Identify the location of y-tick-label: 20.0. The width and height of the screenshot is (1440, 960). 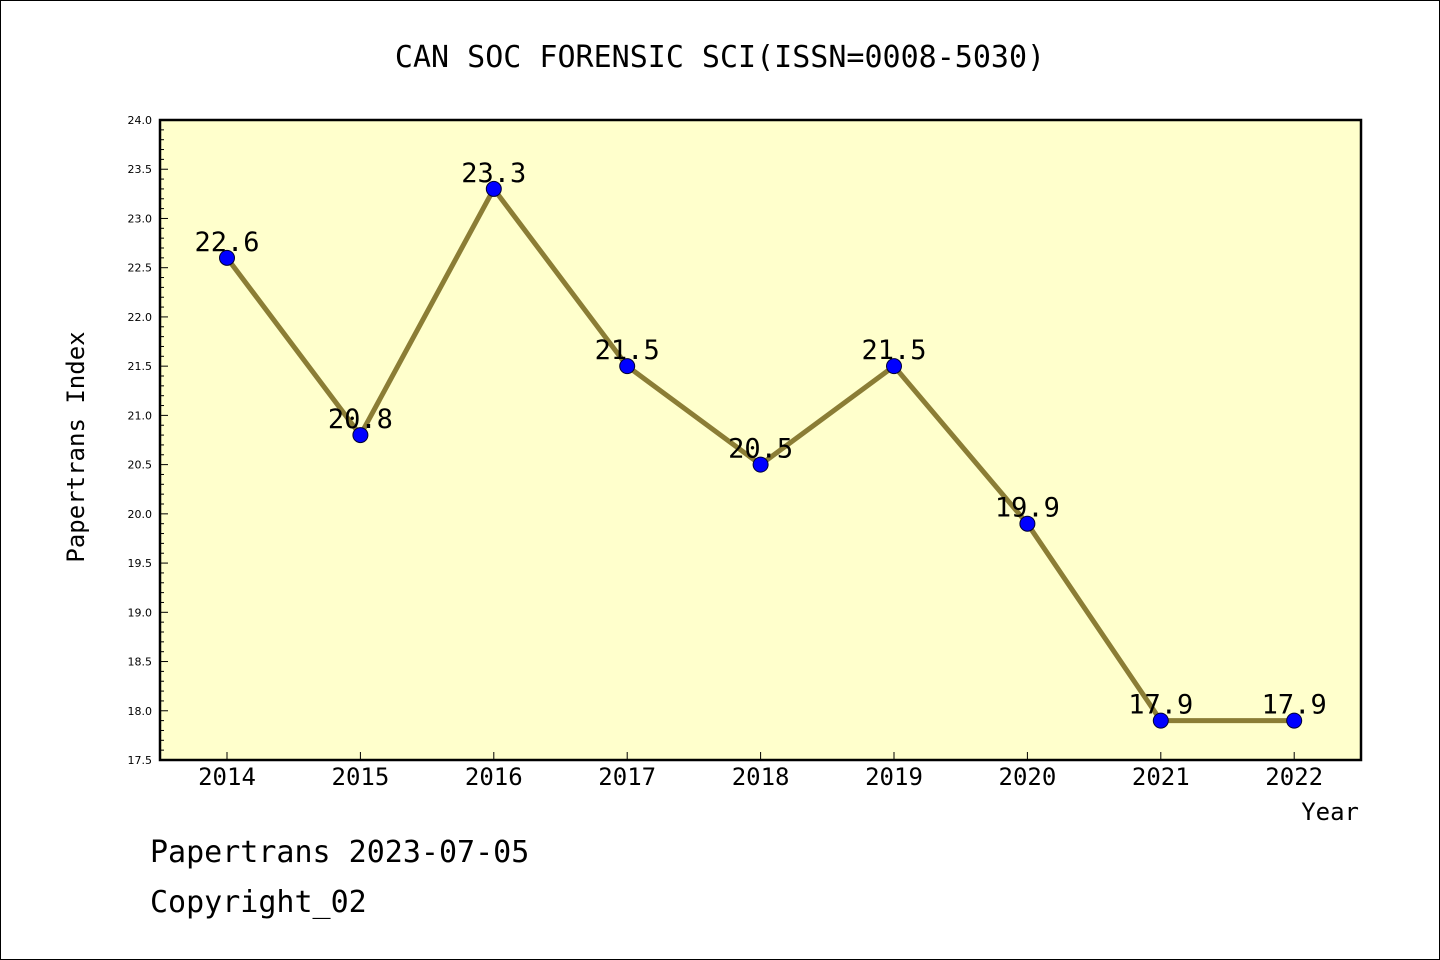
(140, 514).